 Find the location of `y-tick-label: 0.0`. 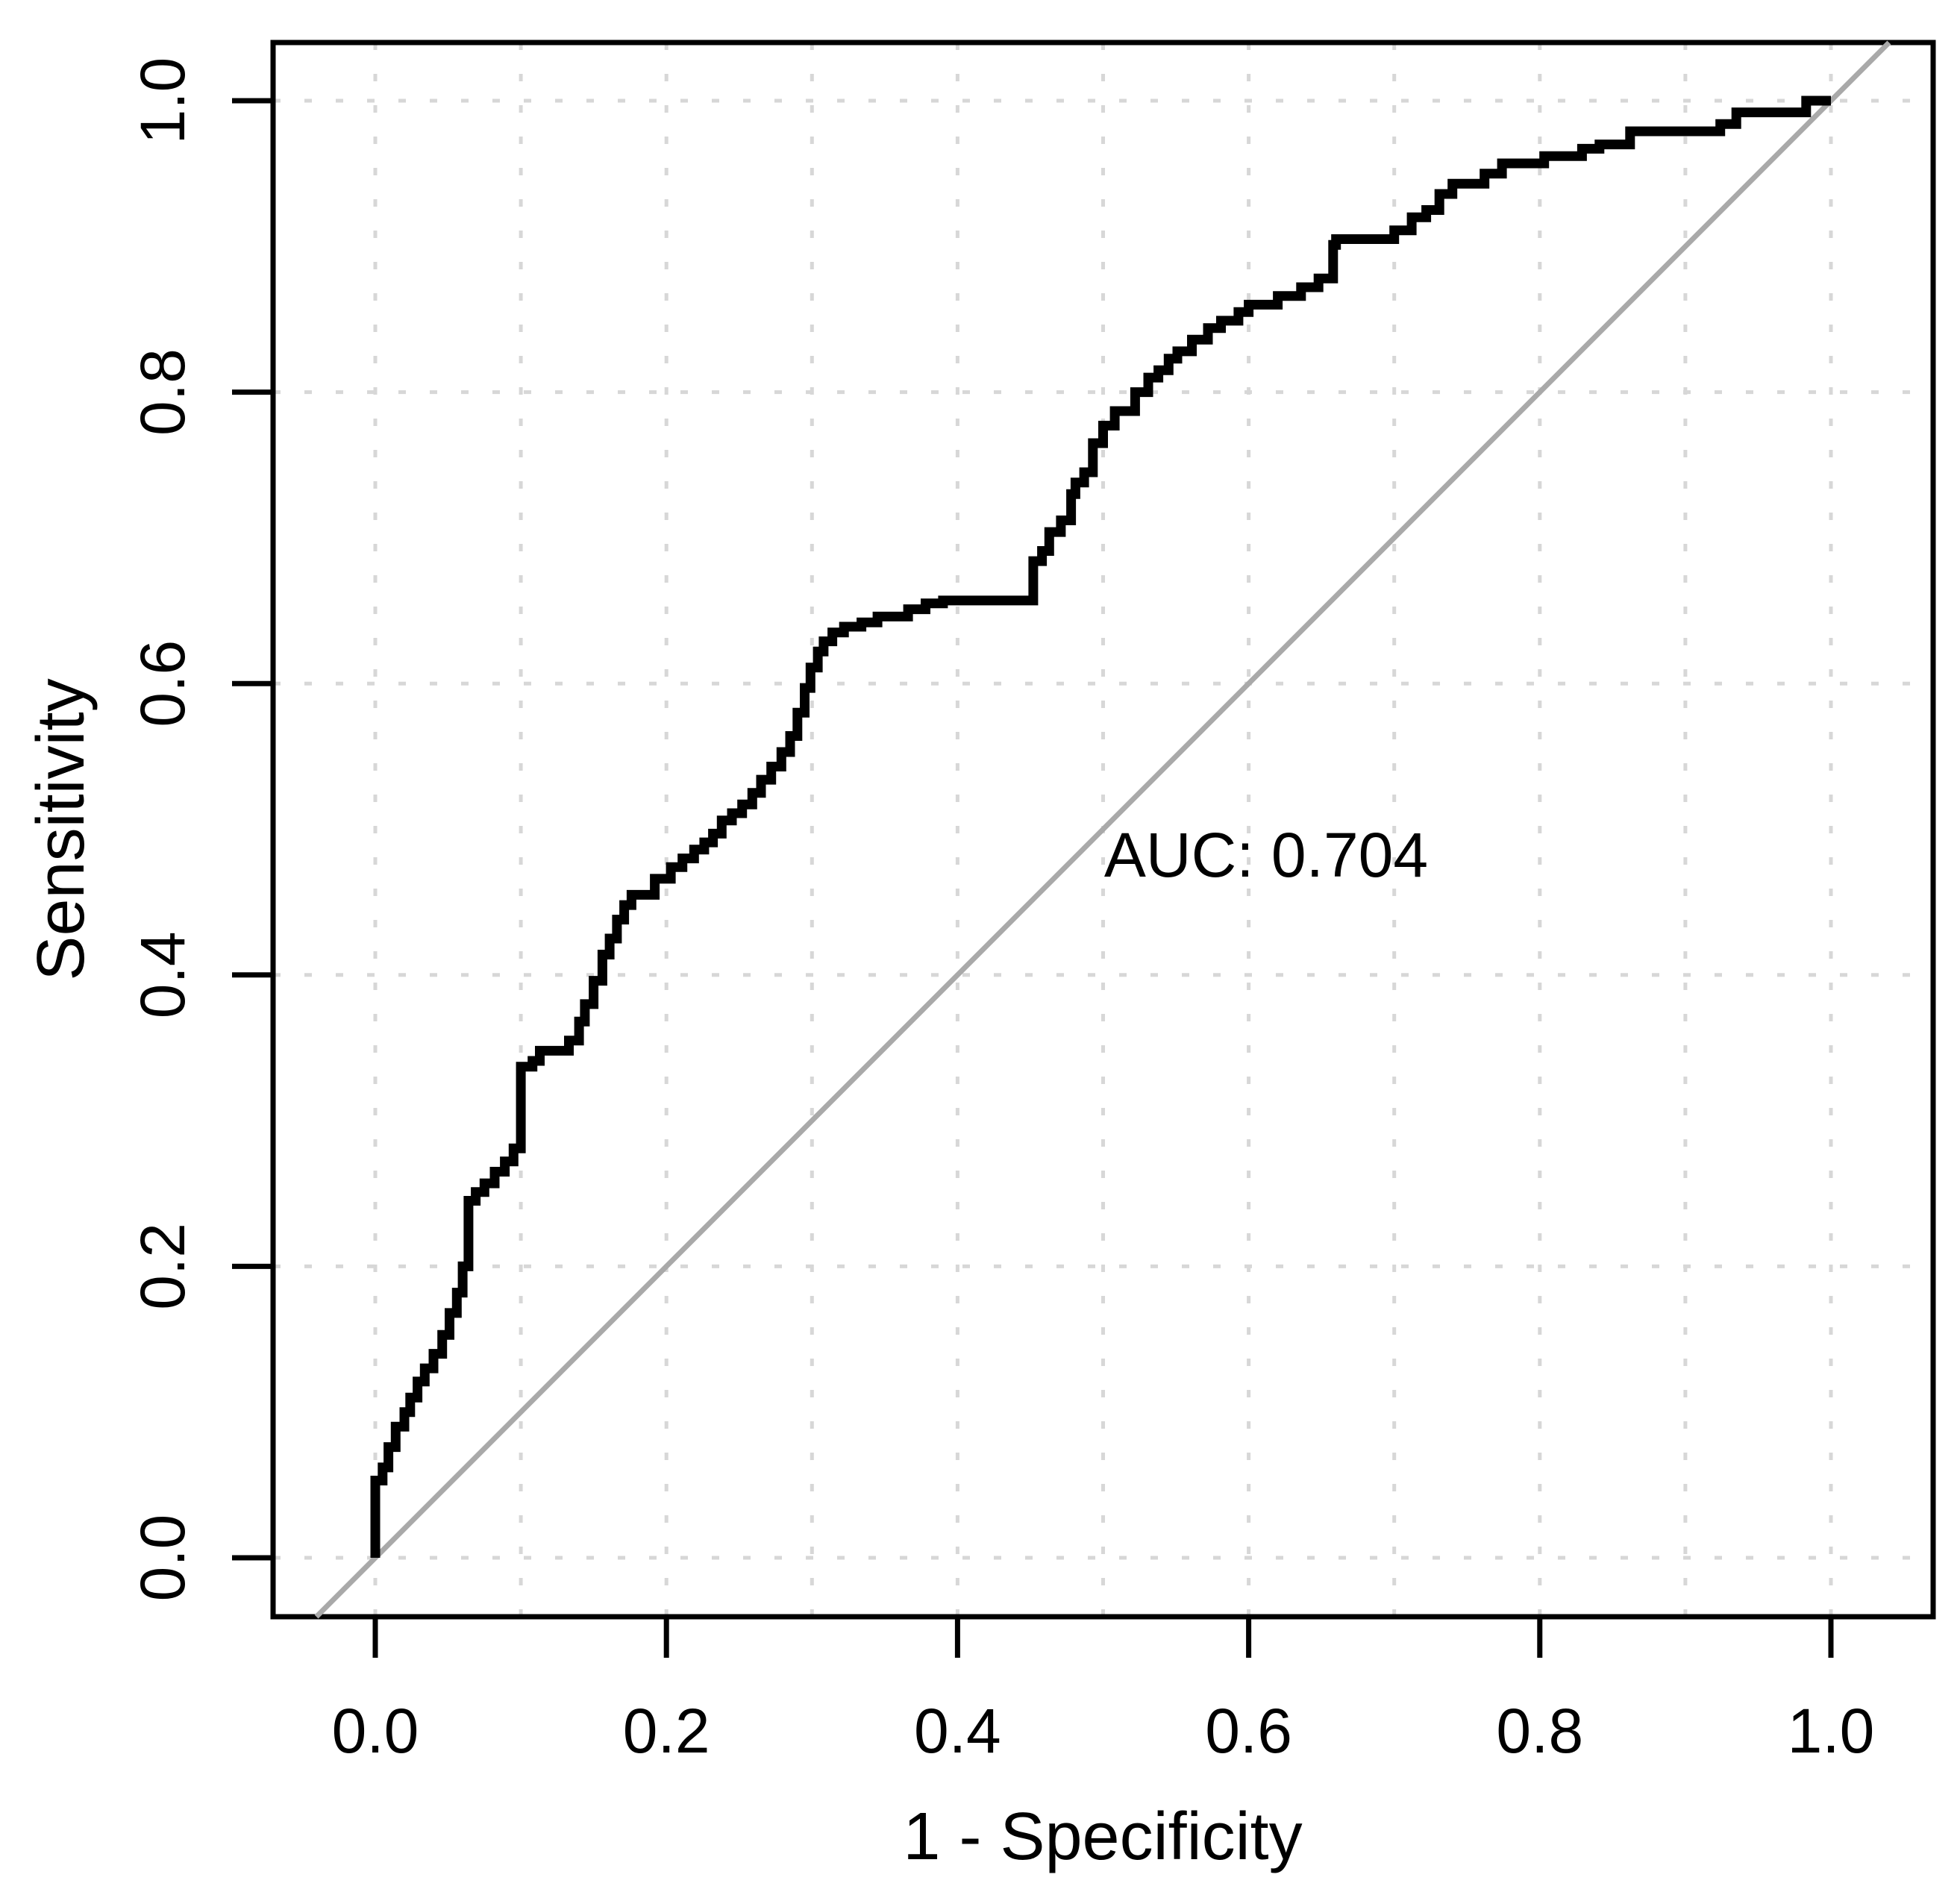

y-tick-label: 0.0 is located at coordinates (163, 1558).